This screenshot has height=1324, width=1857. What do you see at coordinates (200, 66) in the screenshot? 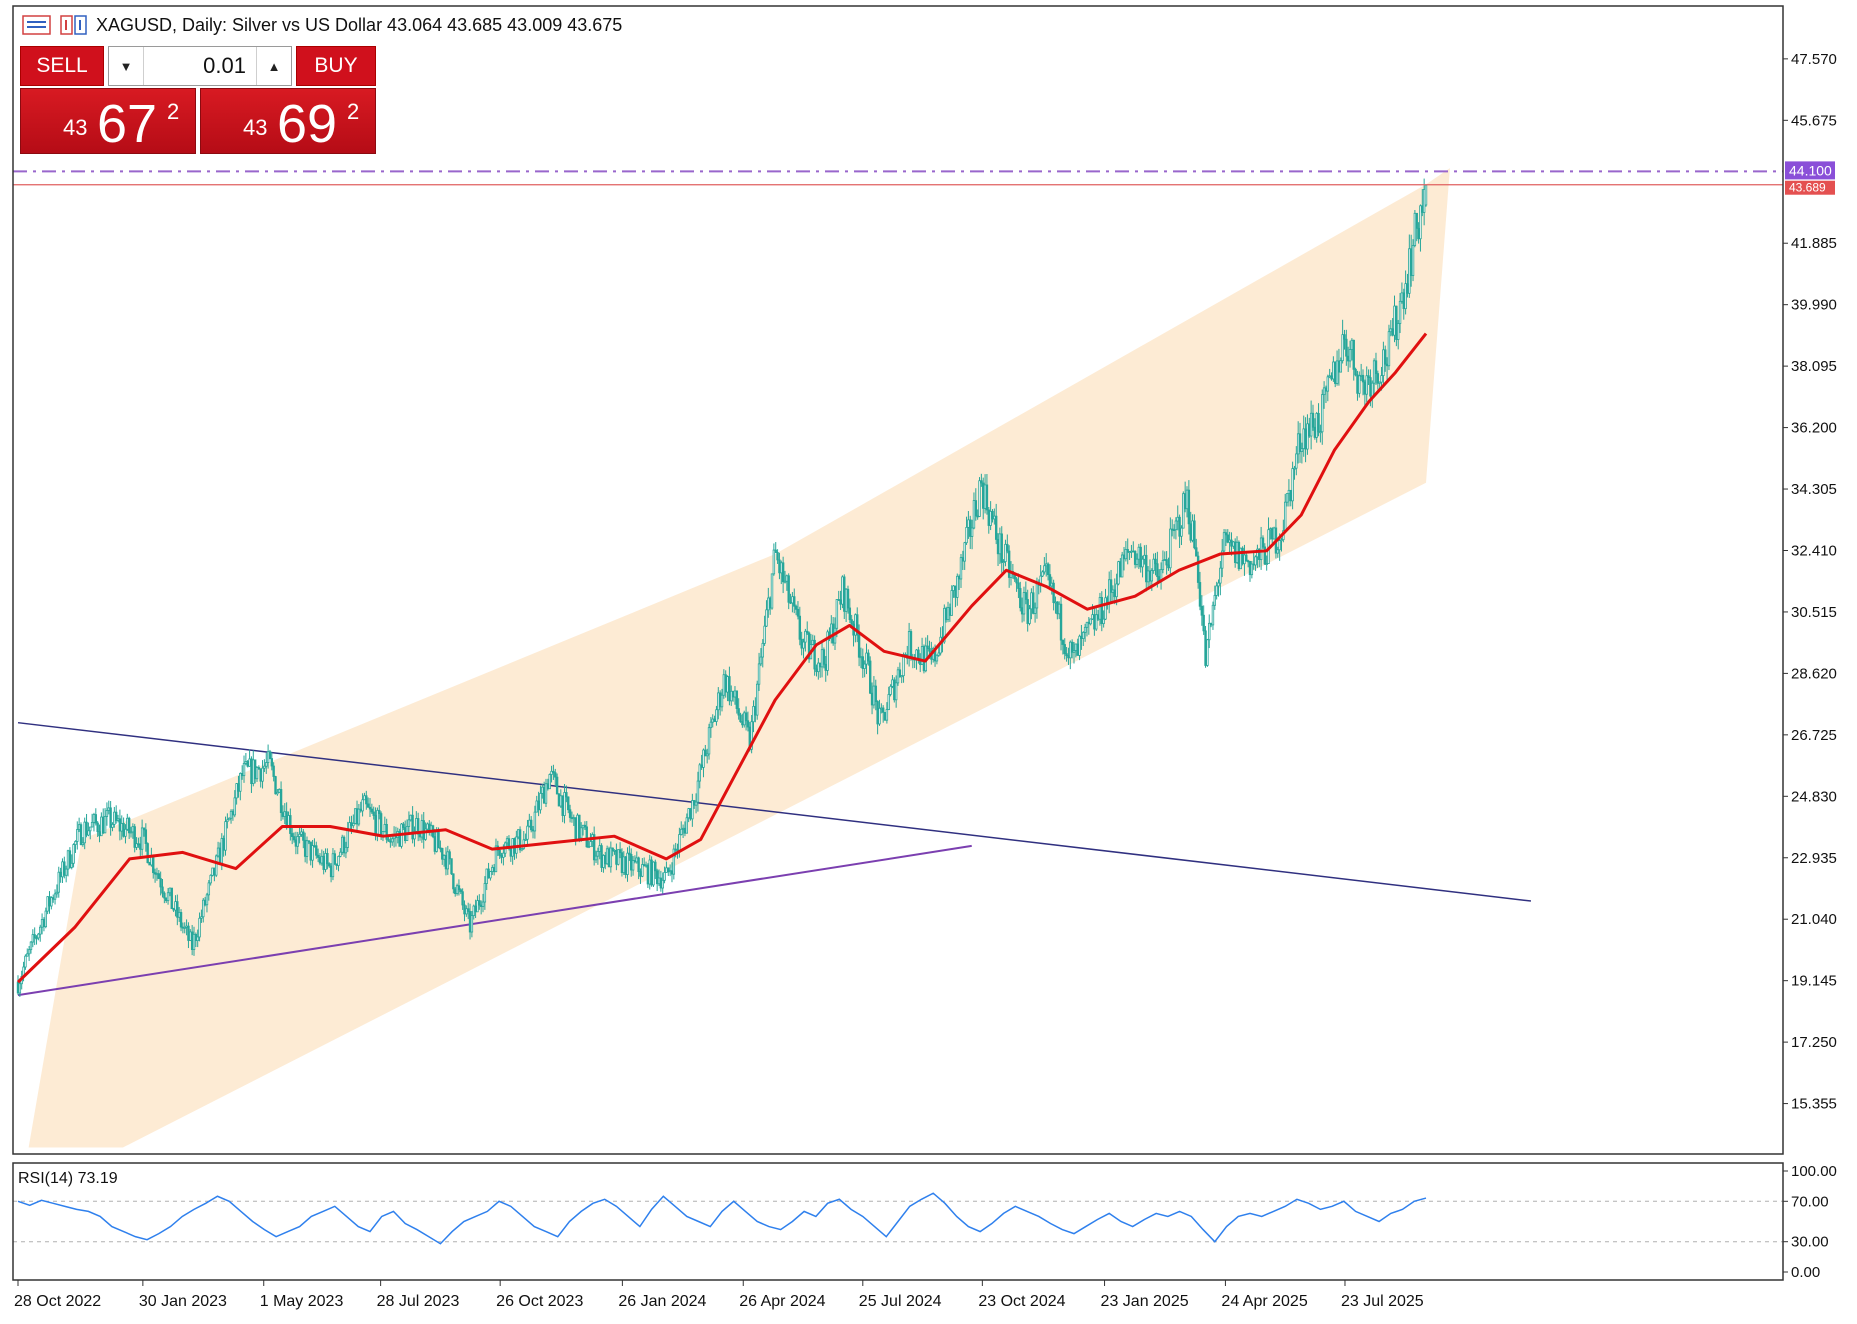
I see `lot-size-input` at bounding box center [200, 66].